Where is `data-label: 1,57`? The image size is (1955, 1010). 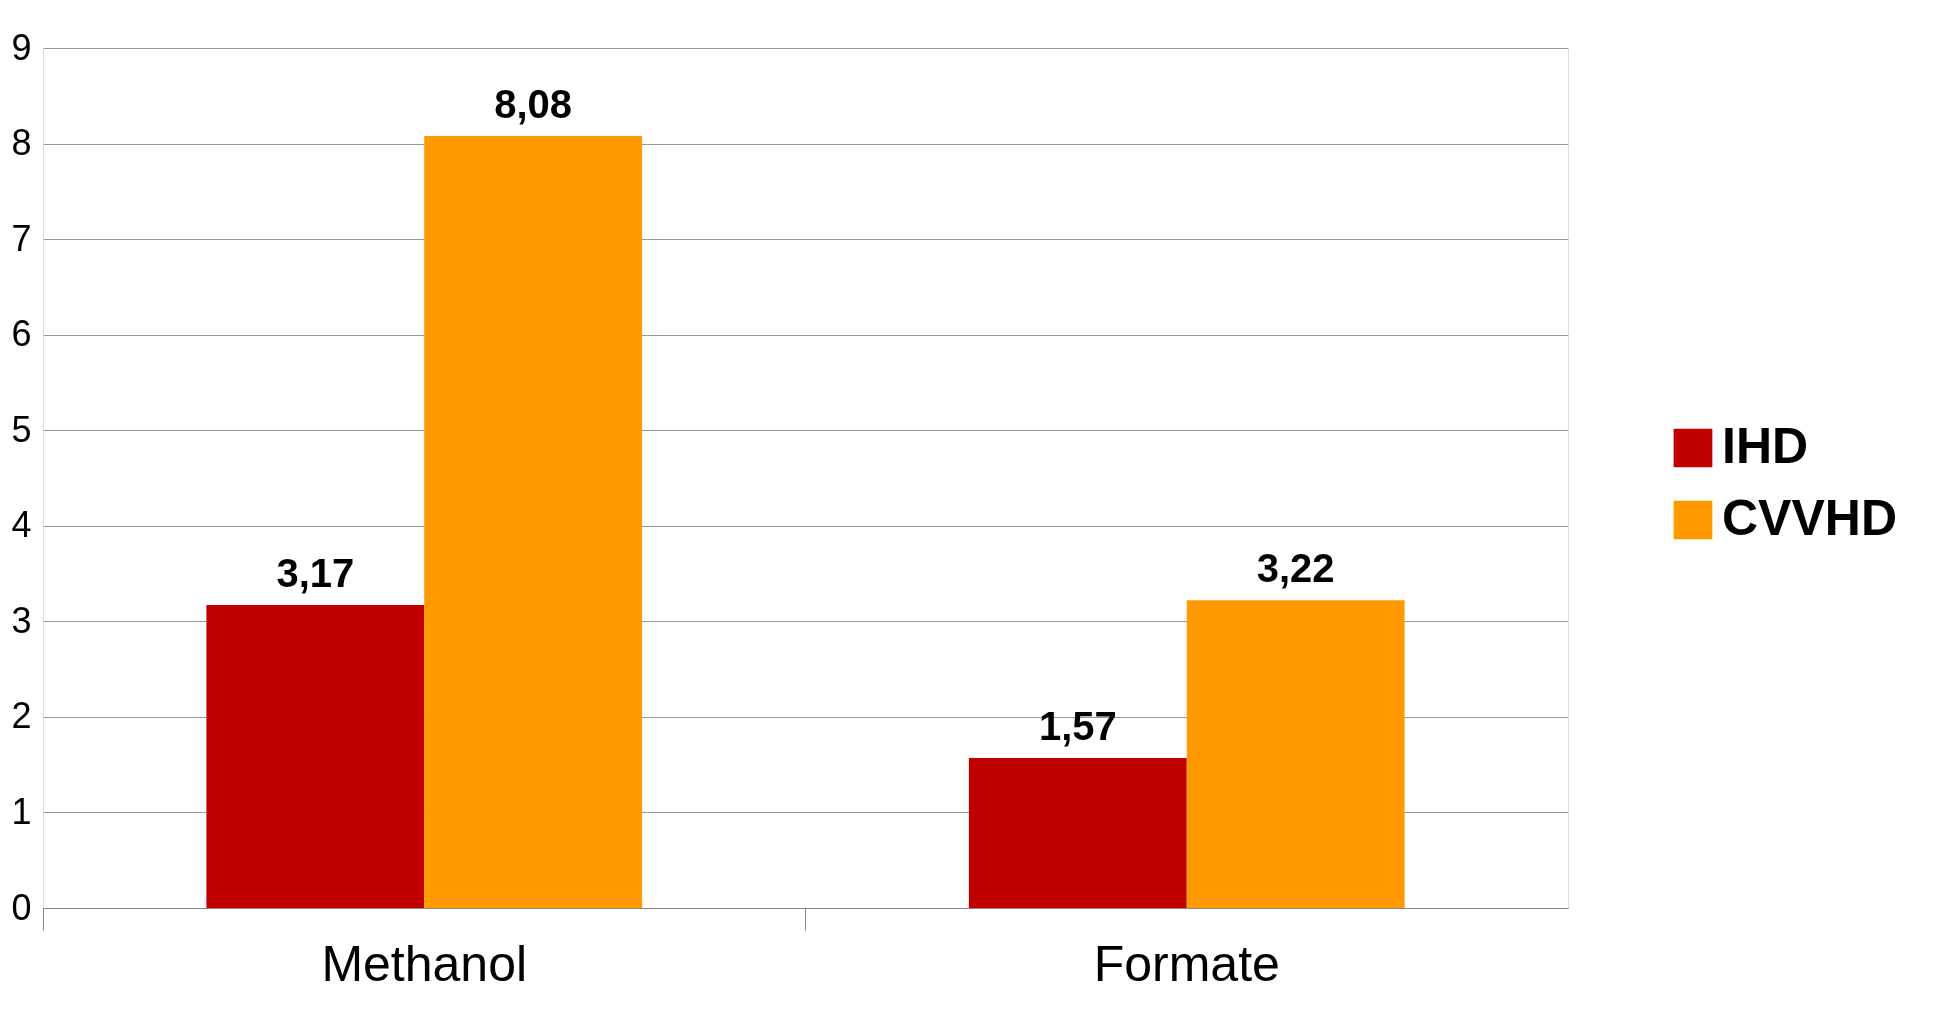 data-label: 1,57 is located at coordinates (1077, 725).